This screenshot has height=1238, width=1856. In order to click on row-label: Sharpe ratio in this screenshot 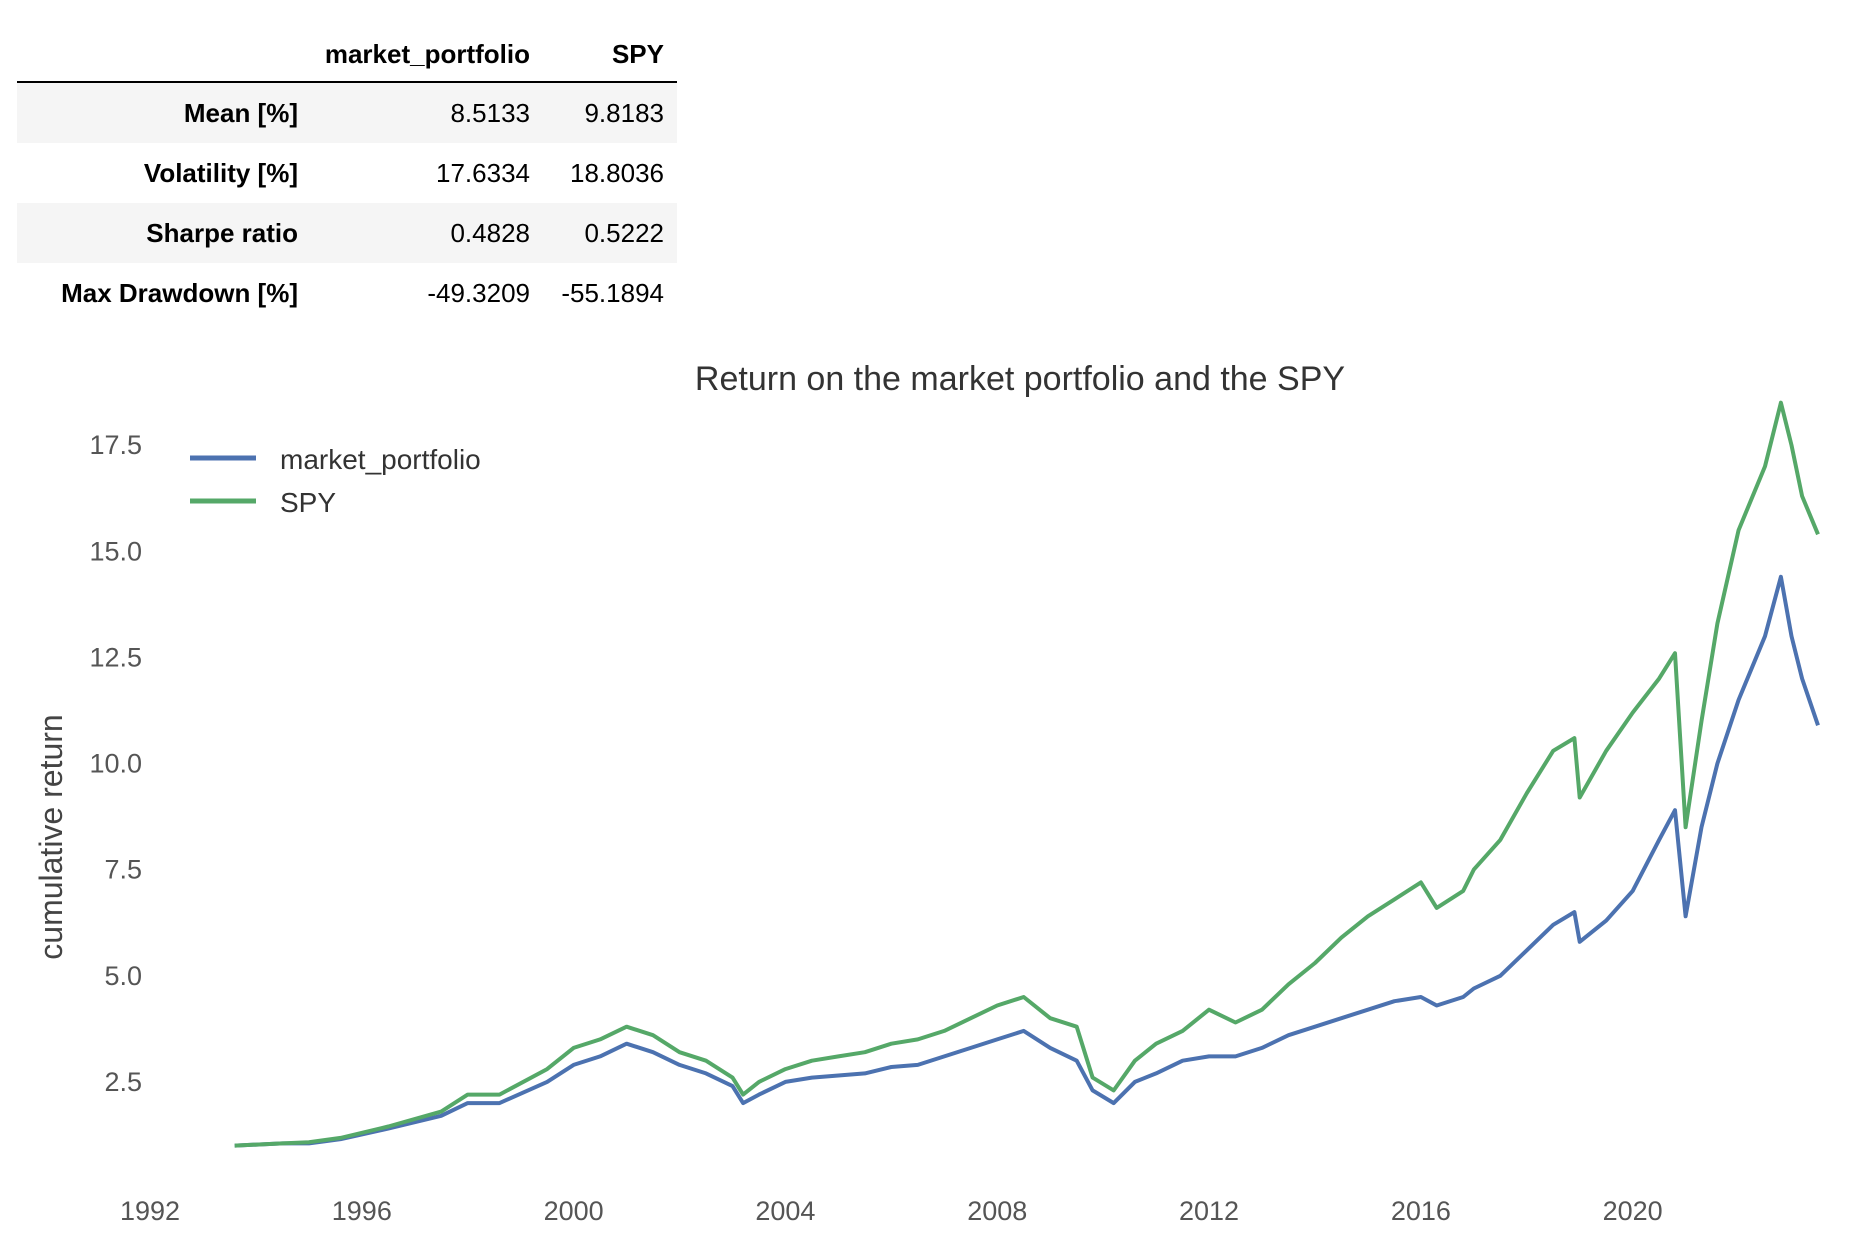, I will do `click(222, 232)`.